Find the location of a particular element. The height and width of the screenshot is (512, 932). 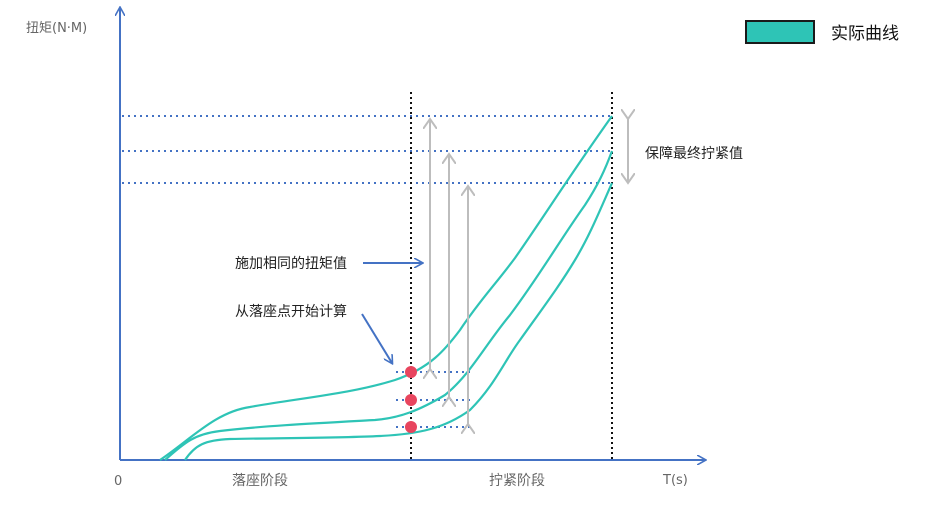

origin-label: 0 is located at coordinates (118, 481).